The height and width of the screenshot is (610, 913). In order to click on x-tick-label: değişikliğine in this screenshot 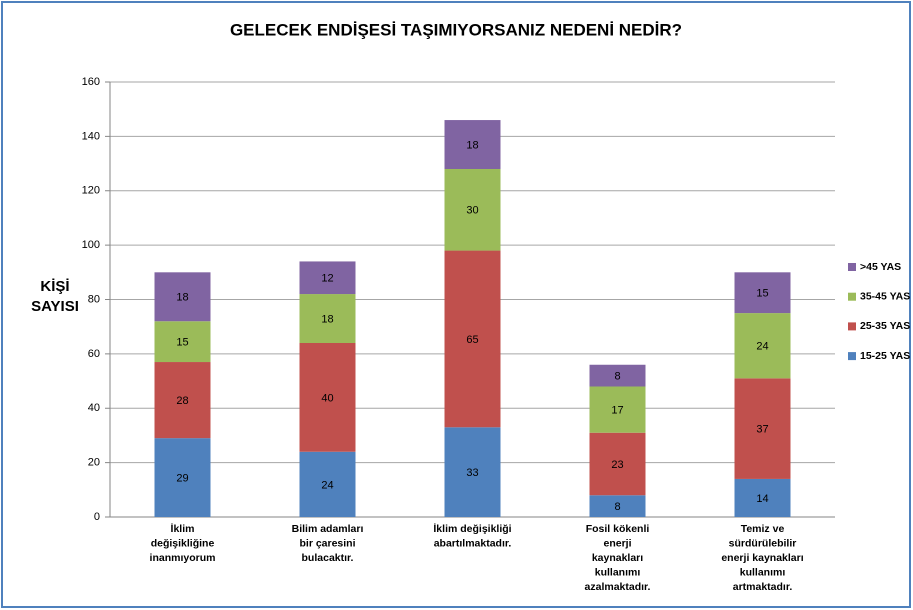, I will do `click(183, 543)`.